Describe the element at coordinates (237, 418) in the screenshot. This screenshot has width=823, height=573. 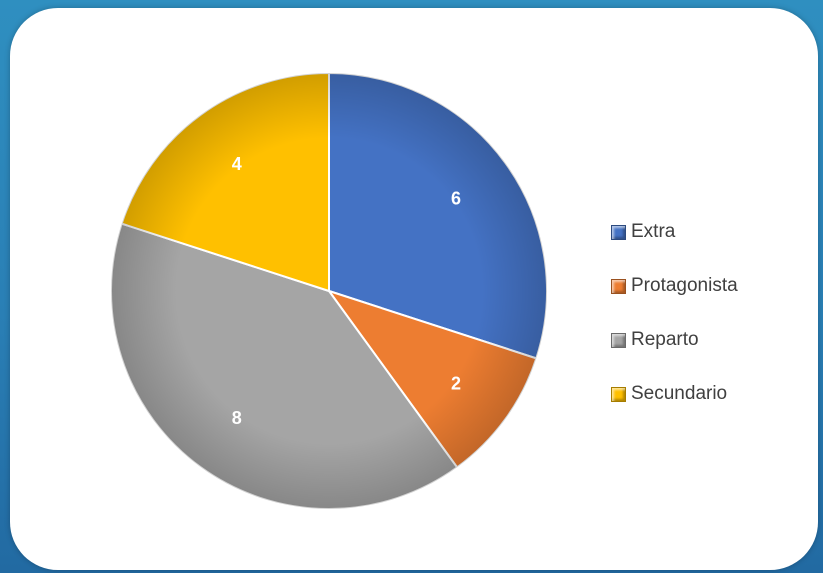
I see `data-label-reparto: 8` at that location.